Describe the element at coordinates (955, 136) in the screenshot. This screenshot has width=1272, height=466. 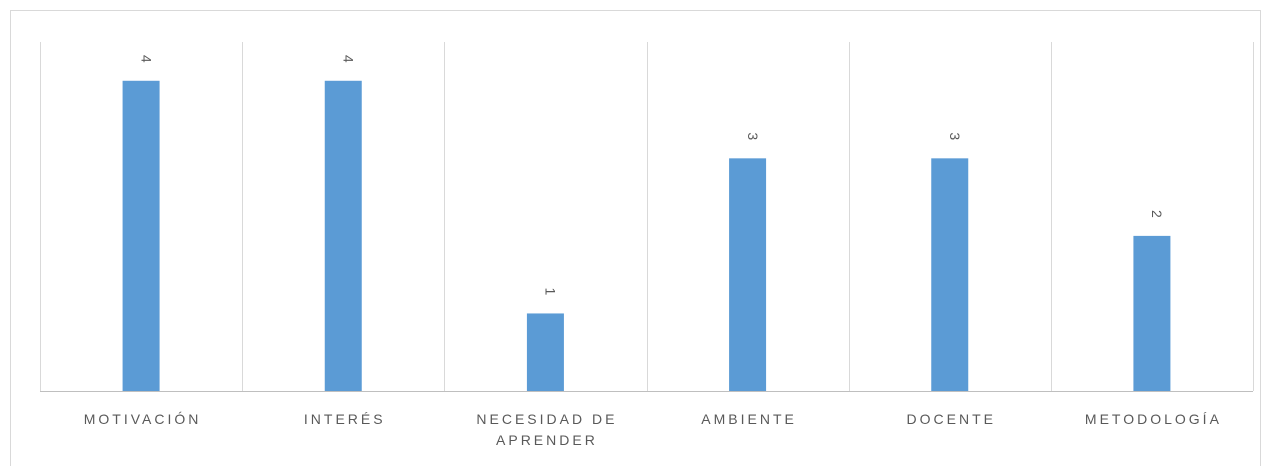
I see `data-label-5: 3` at that location.